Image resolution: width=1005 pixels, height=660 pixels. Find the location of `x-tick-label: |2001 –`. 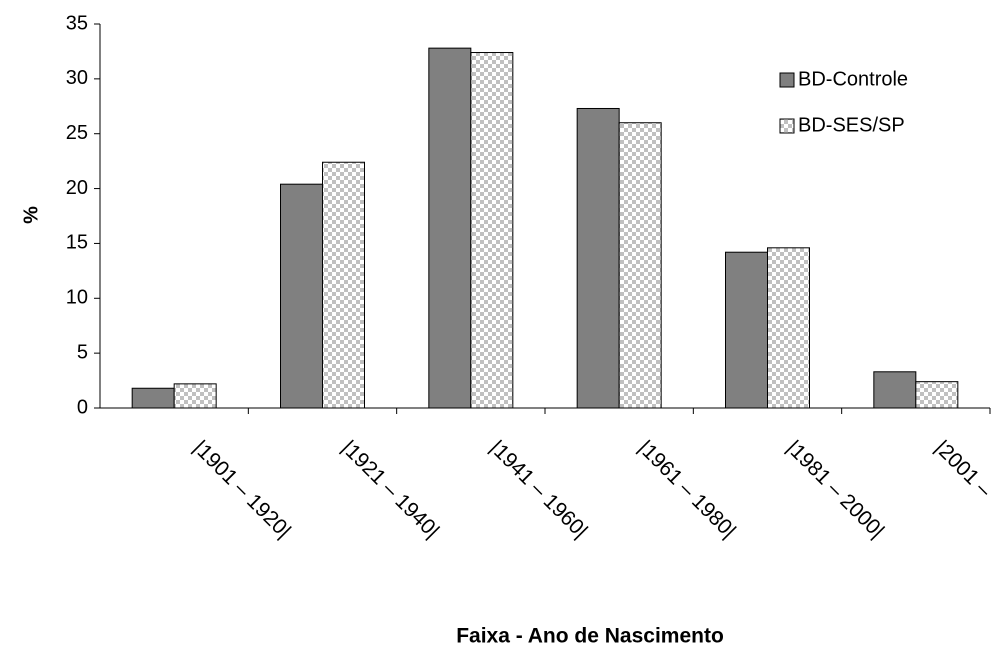

x-tick-label: |2001 – is located at coordinates (963, 469).